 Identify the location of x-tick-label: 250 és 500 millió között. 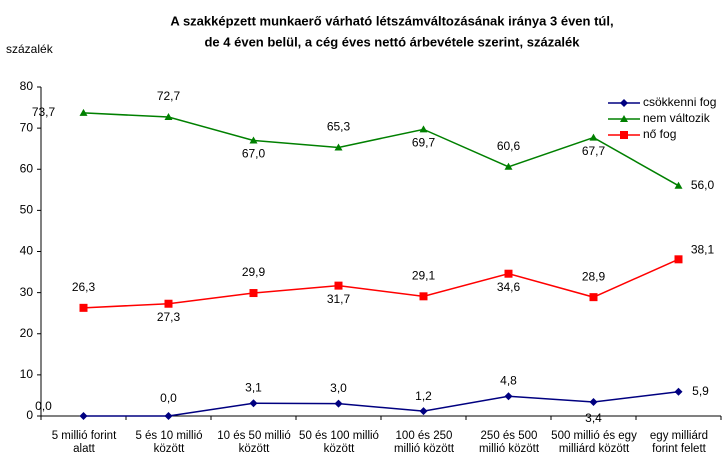
(509, 442).